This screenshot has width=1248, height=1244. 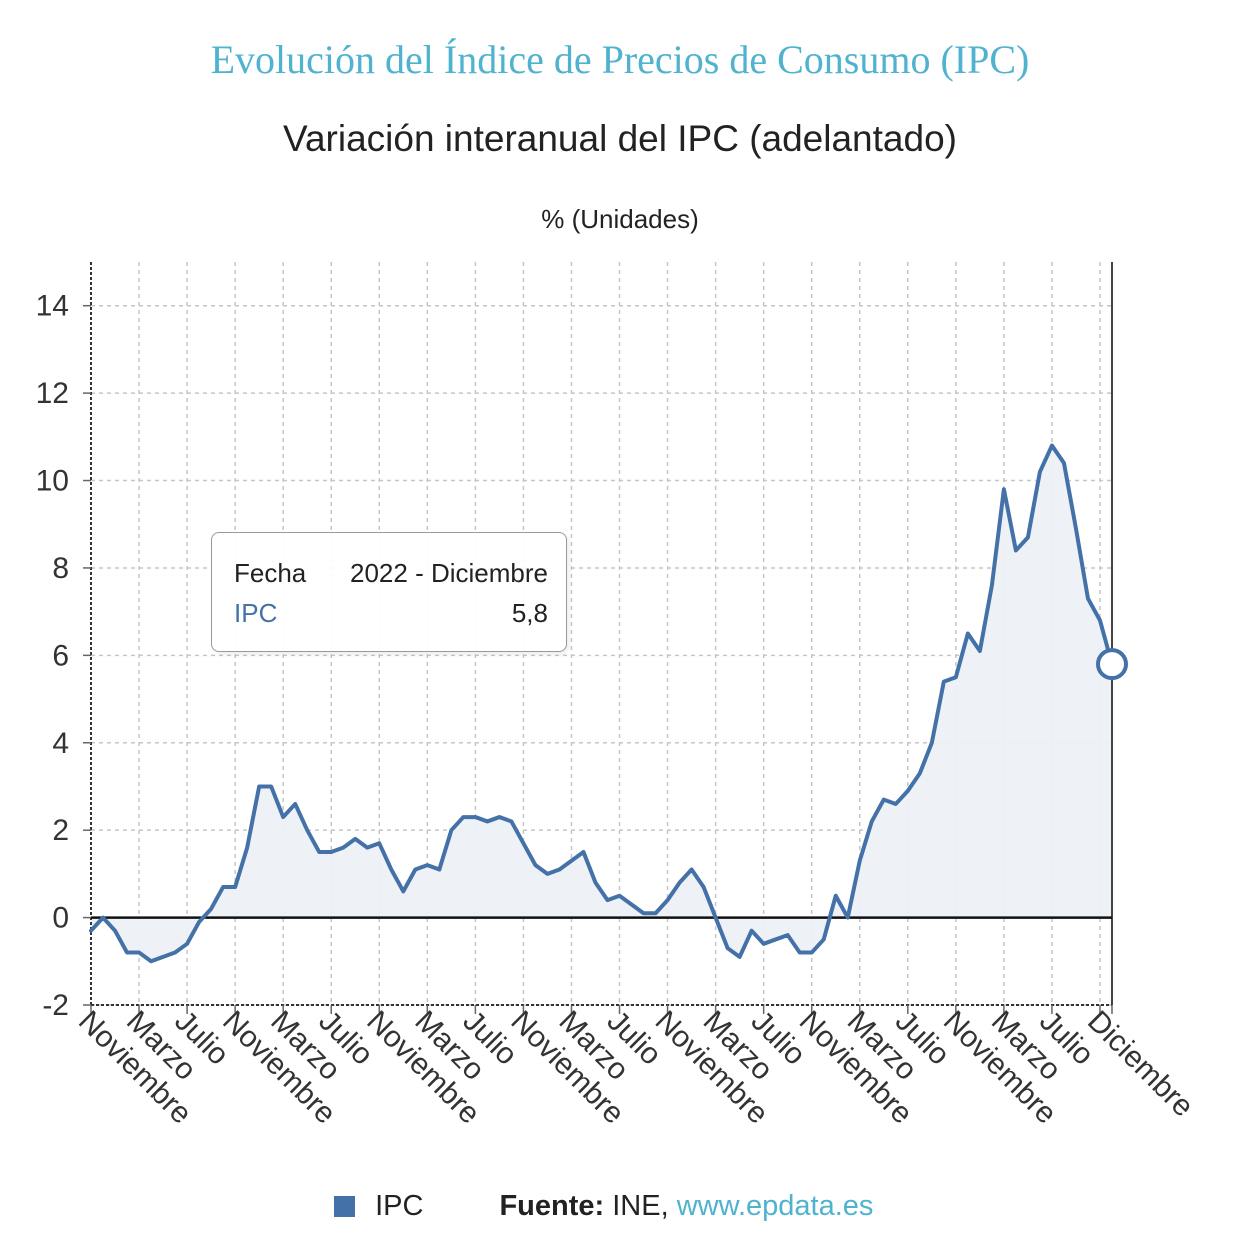 I want to click on tooltip-fecha-value: 2022 - Diciembre, so click(x=449, y=573).